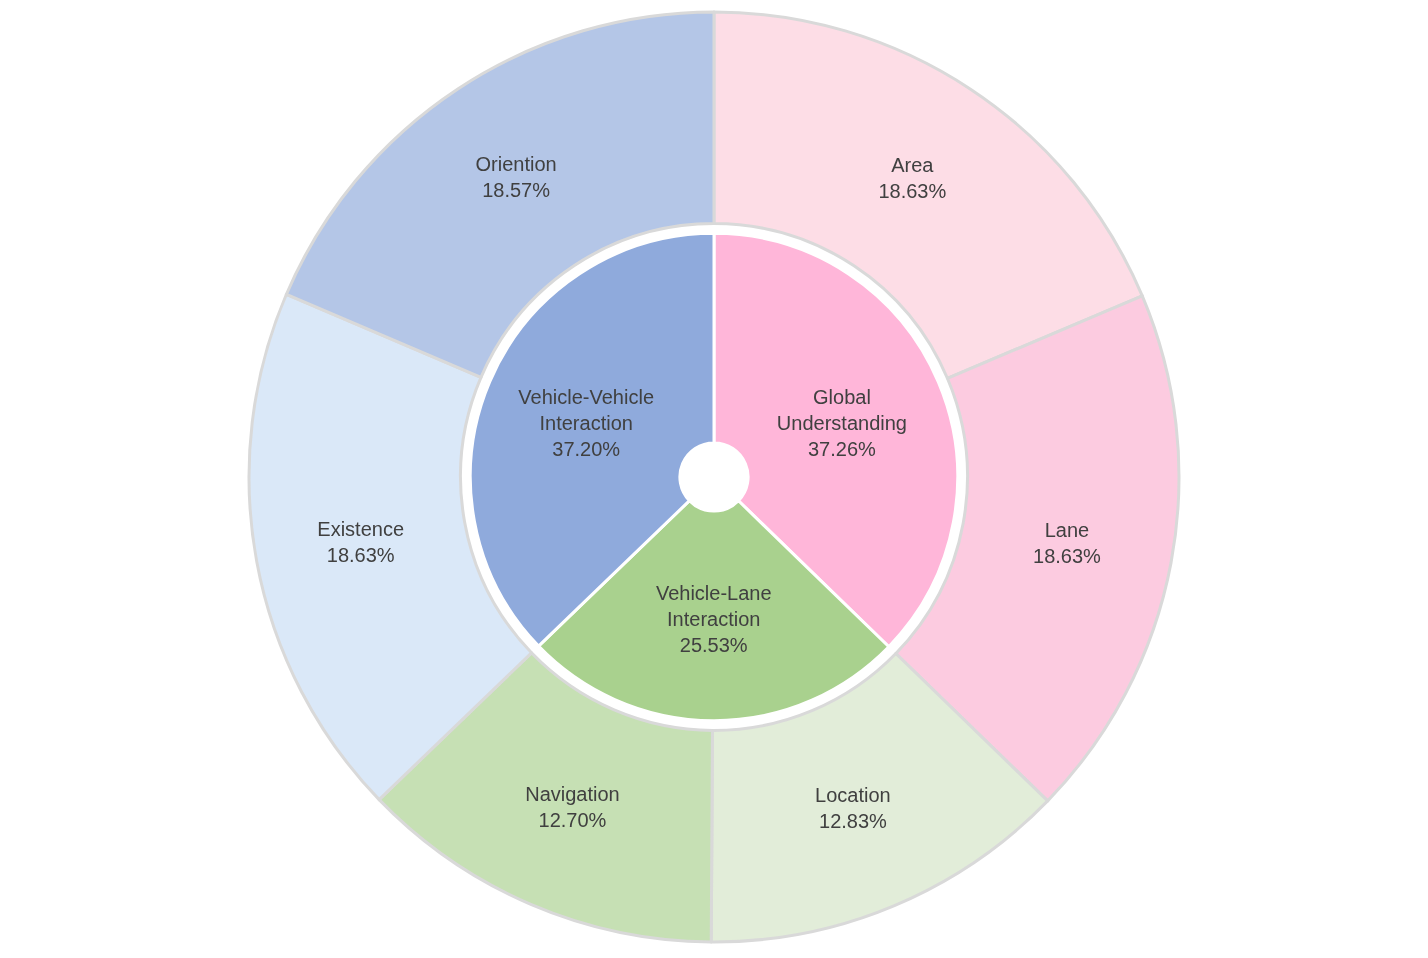 The width and height of the screenshot is (1428, 958). What do you see at coordinates (586, 448) in the screenshot?
I see `data-label: 37.20%` at bounding box center [586, 448].